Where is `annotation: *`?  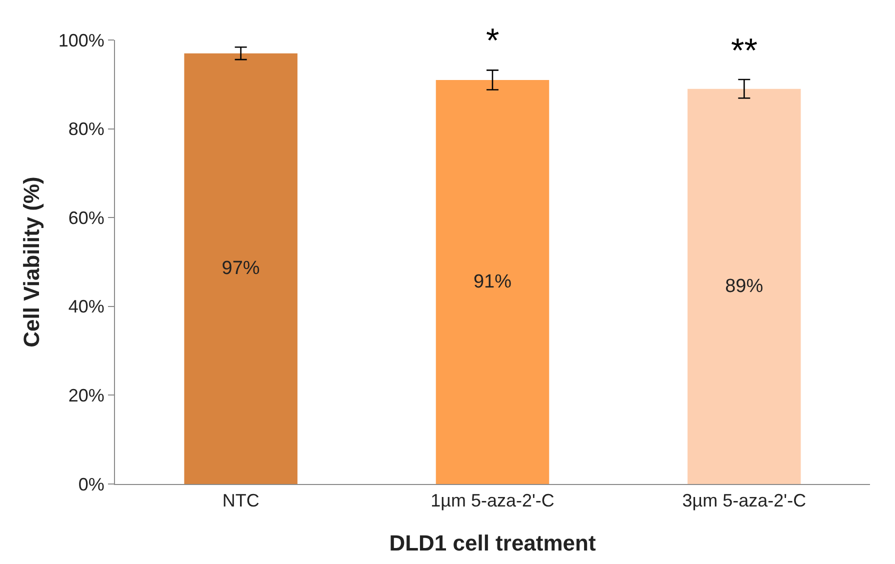 annotation: * is located at coordinates (493, 41).